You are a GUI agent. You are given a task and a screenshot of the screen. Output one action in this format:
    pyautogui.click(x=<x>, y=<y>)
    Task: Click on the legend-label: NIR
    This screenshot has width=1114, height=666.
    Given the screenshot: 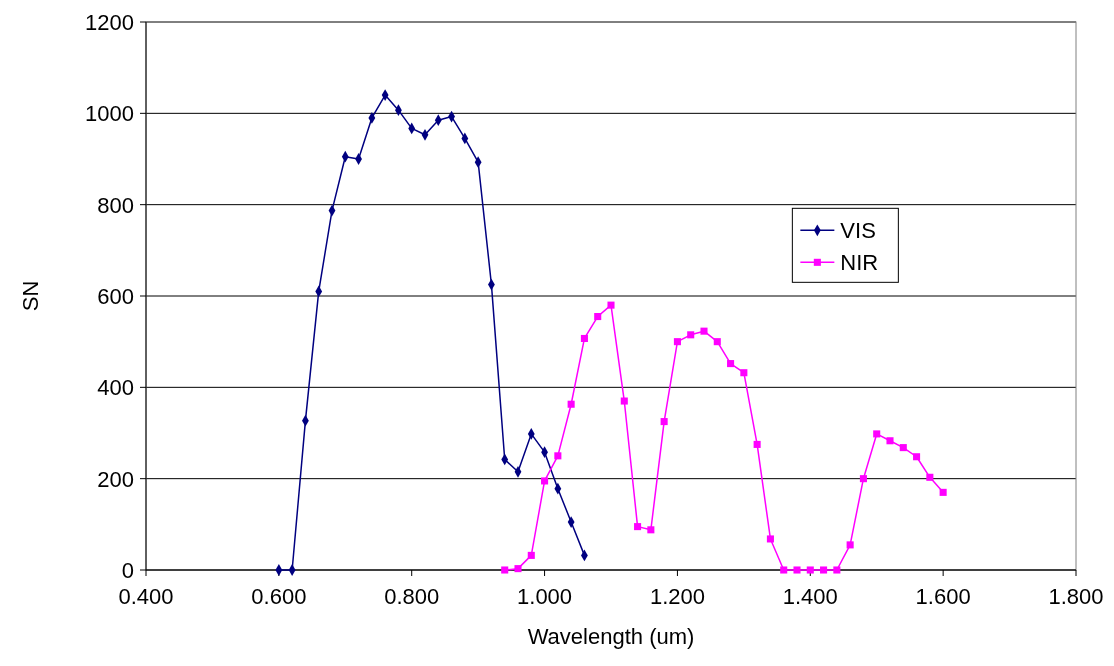 What is the action you would take?
    pyautogui.click(x=859, y=263)
    